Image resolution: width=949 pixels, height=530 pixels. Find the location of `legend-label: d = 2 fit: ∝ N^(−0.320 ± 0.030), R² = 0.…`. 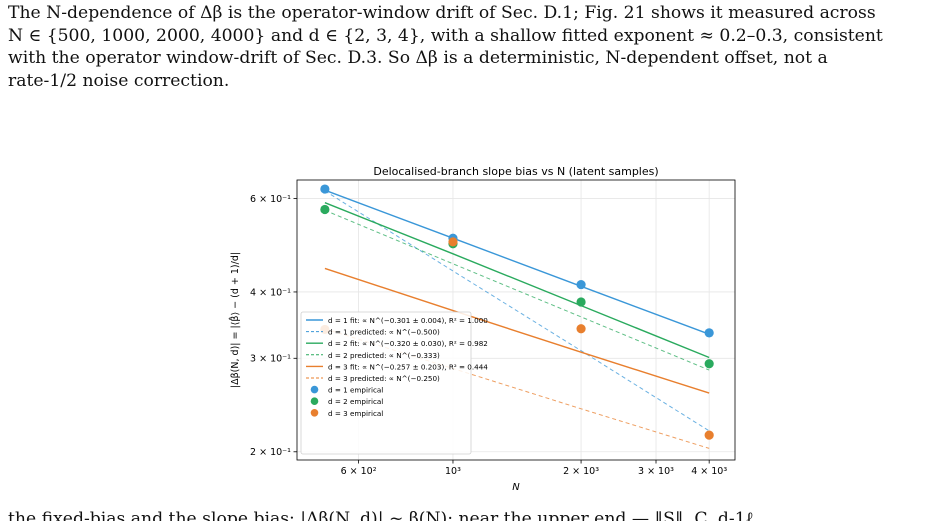

legend-label: d = 2 fit: ∝ N^(−0.320 ± 0.030), R² = 0.… is located at coordinates (408, 343).